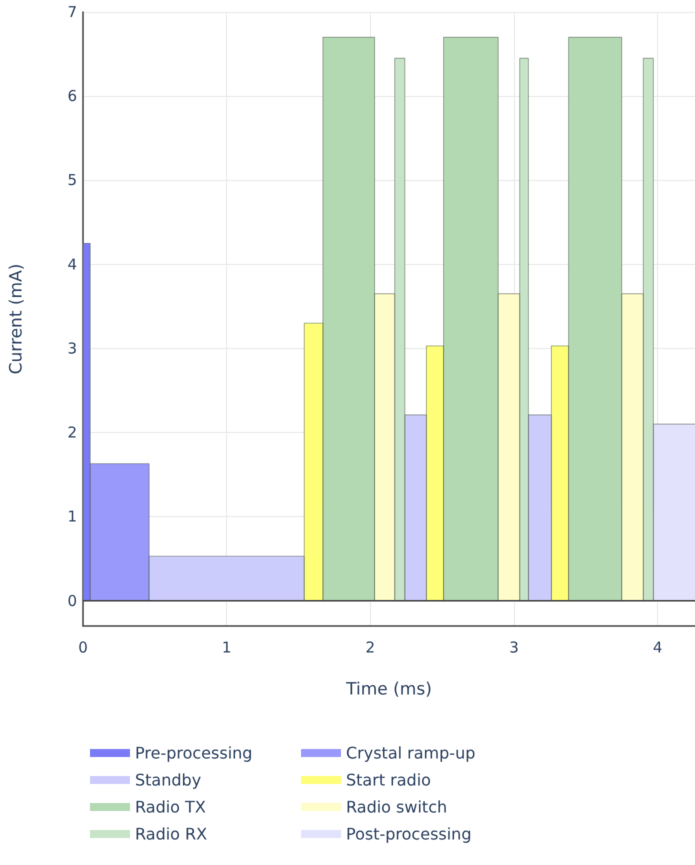 The height and width of the screenshot is (865, 695). What do you see at coordinates (72, 433) in the screenshot?
I see `y-tick-label: 2` at bounding box center [72, 433].